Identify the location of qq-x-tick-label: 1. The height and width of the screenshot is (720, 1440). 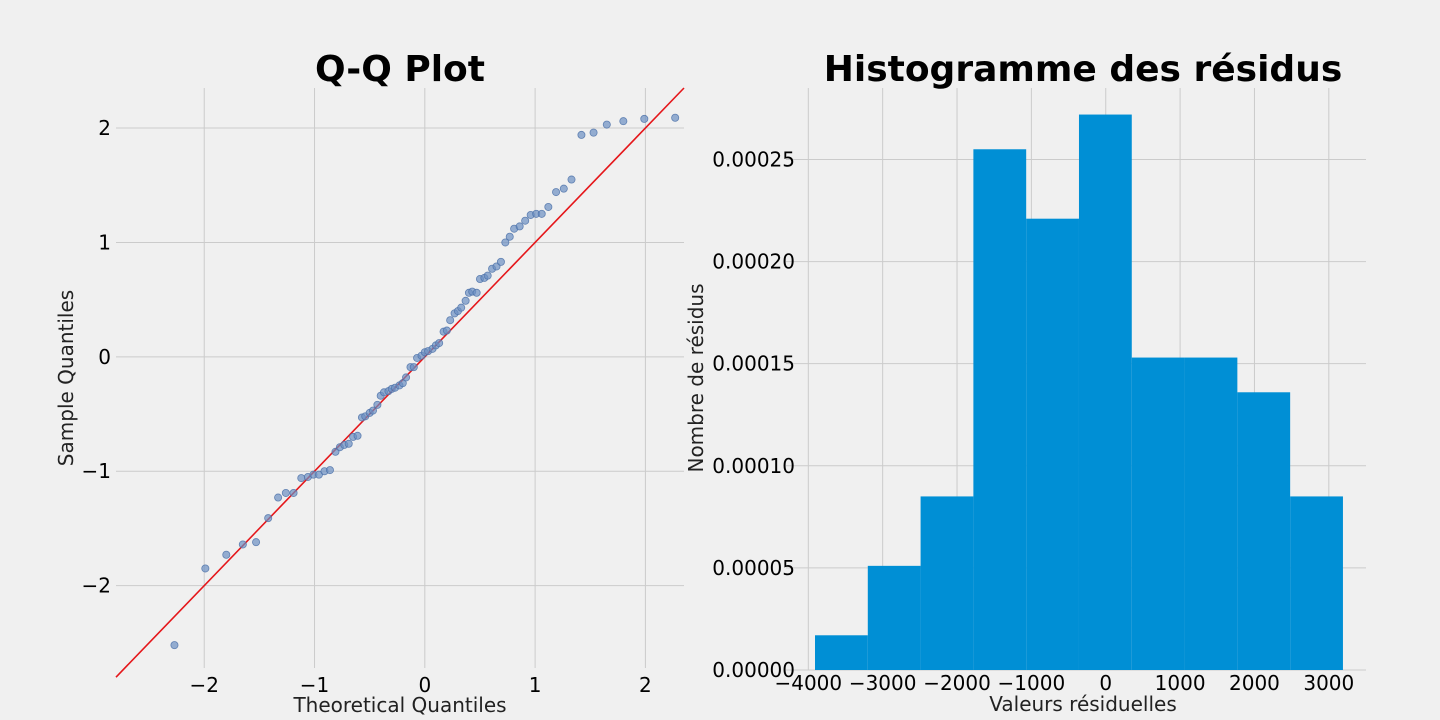
(535, 685).